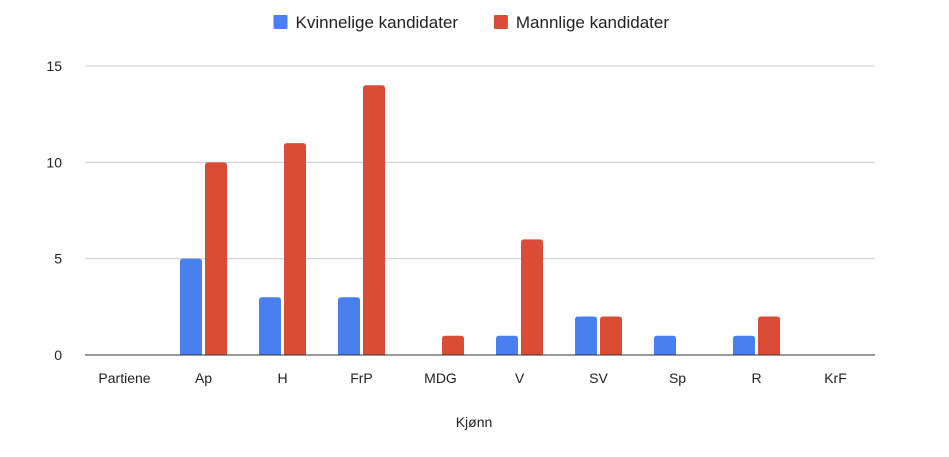  I want to click on x-tick-label: Sp, so click(677, 378).